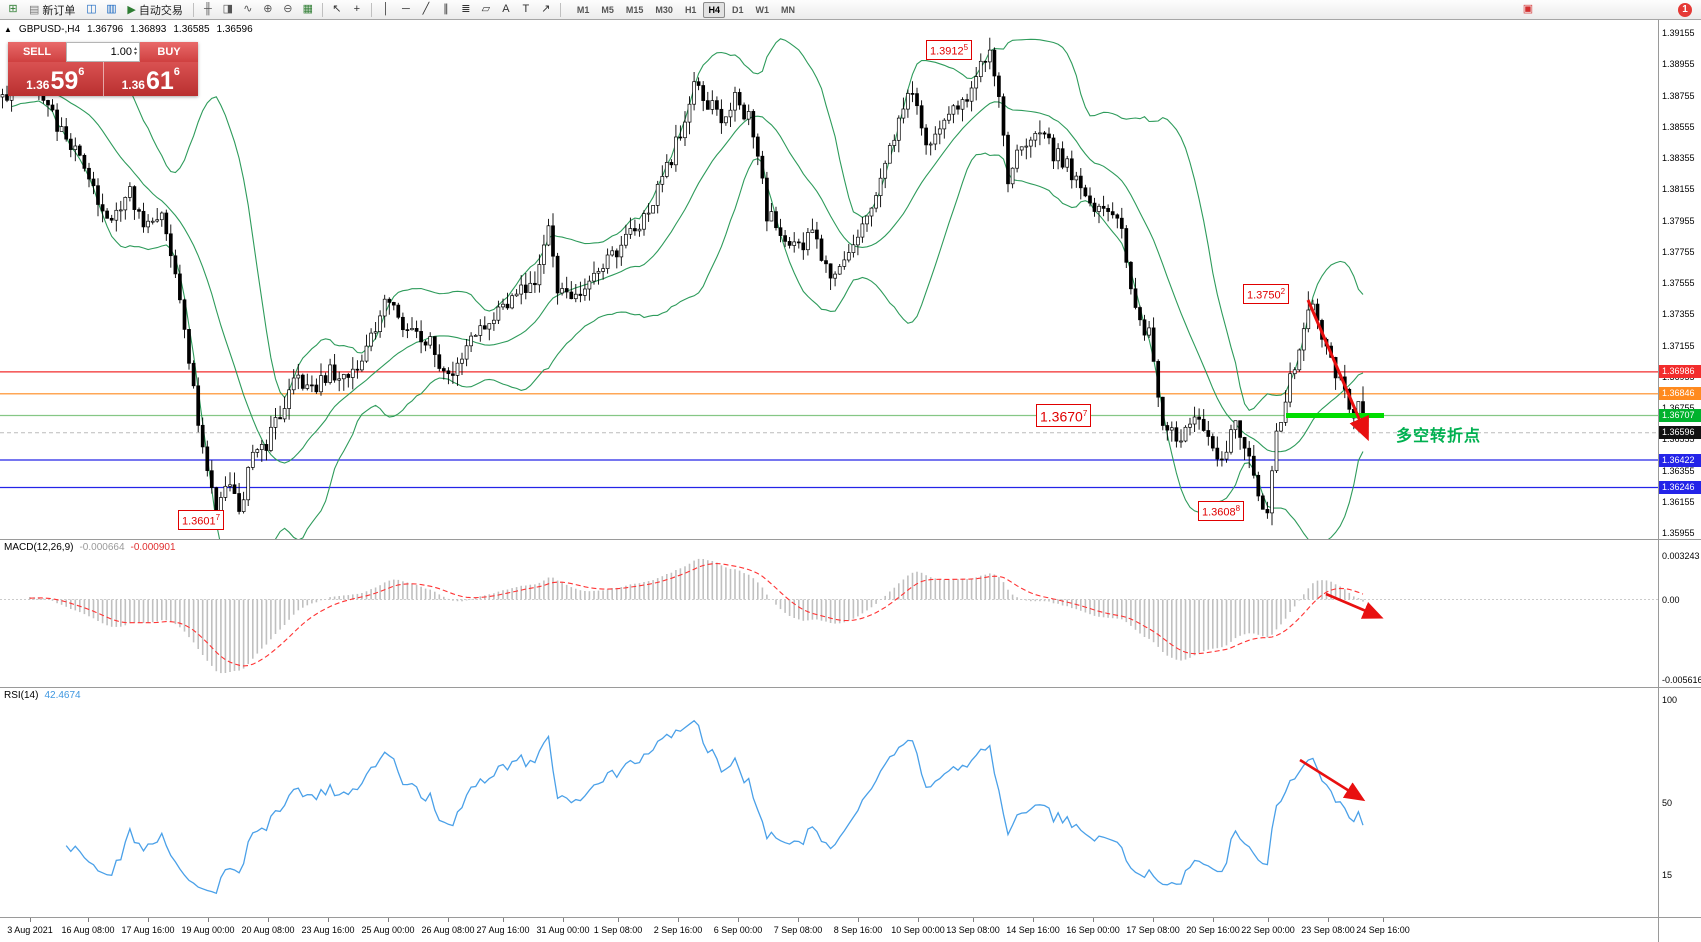 This screenshot has height=942, width=1701. Describe the element at coordinates (1678, 470) in the screenshot. I see `price-axis-label: 1.36355` at that location.